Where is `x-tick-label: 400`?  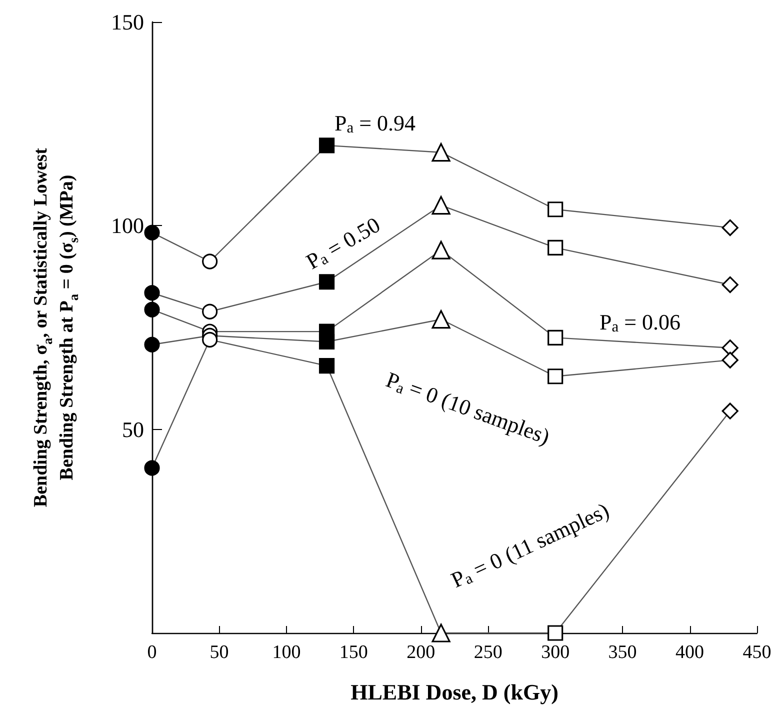
x-tick-label: 400 is located at coordinates (690, 652).